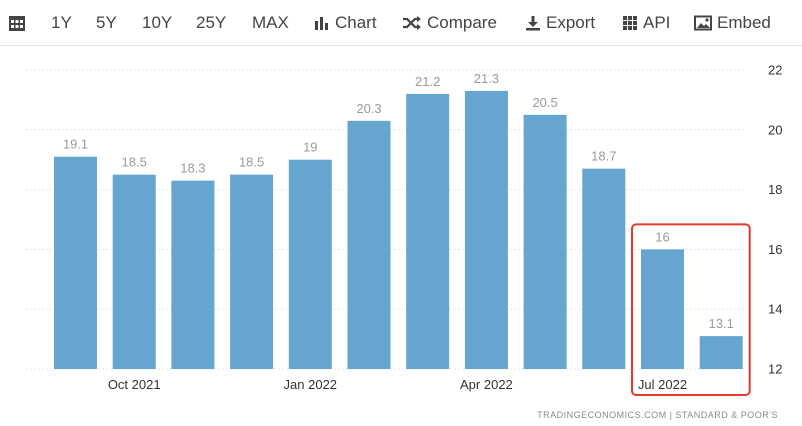  I want to click on image-icon, so click(703, 23).